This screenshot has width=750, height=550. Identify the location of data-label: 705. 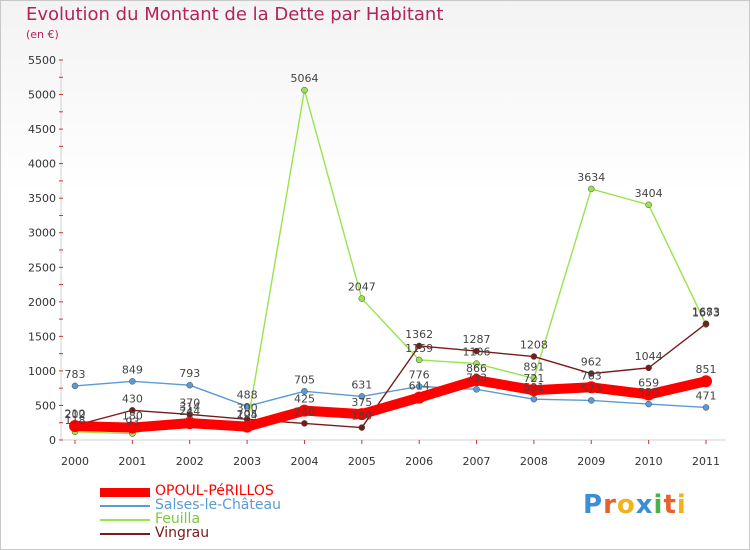
(304, 379).